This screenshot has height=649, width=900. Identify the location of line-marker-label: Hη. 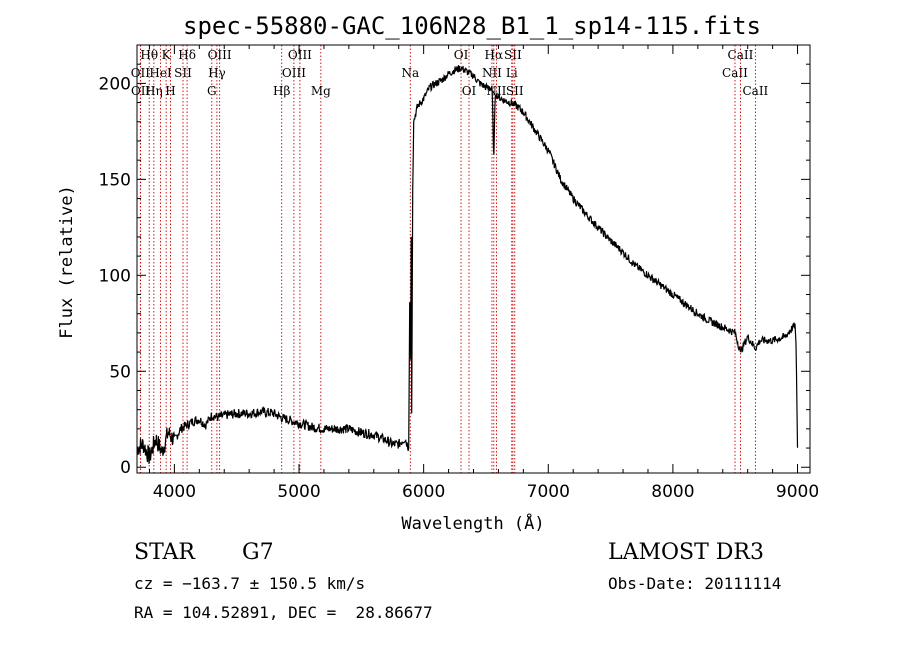
(154, 91).